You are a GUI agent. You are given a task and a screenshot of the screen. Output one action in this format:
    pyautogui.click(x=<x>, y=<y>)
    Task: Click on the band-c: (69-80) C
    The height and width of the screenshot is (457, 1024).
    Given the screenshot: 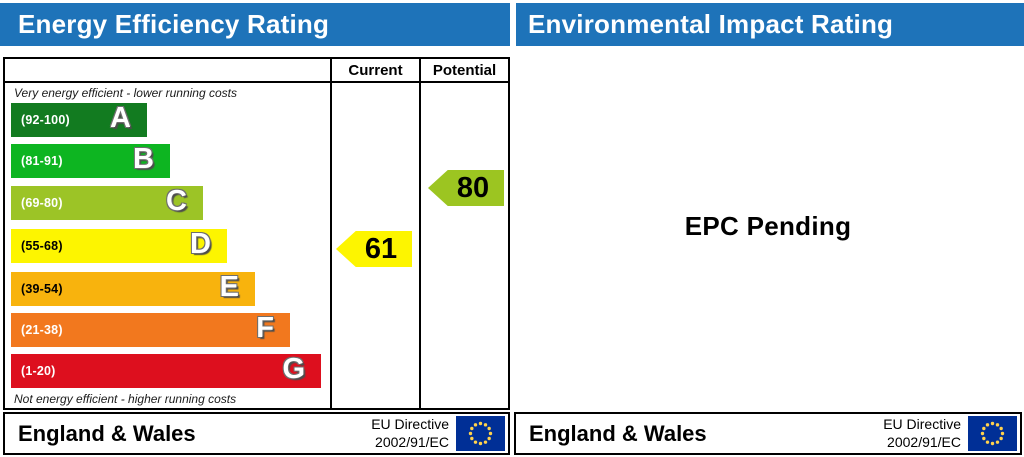 What is the action you would take?
    pyautogui.click(x=107, y=202)
    